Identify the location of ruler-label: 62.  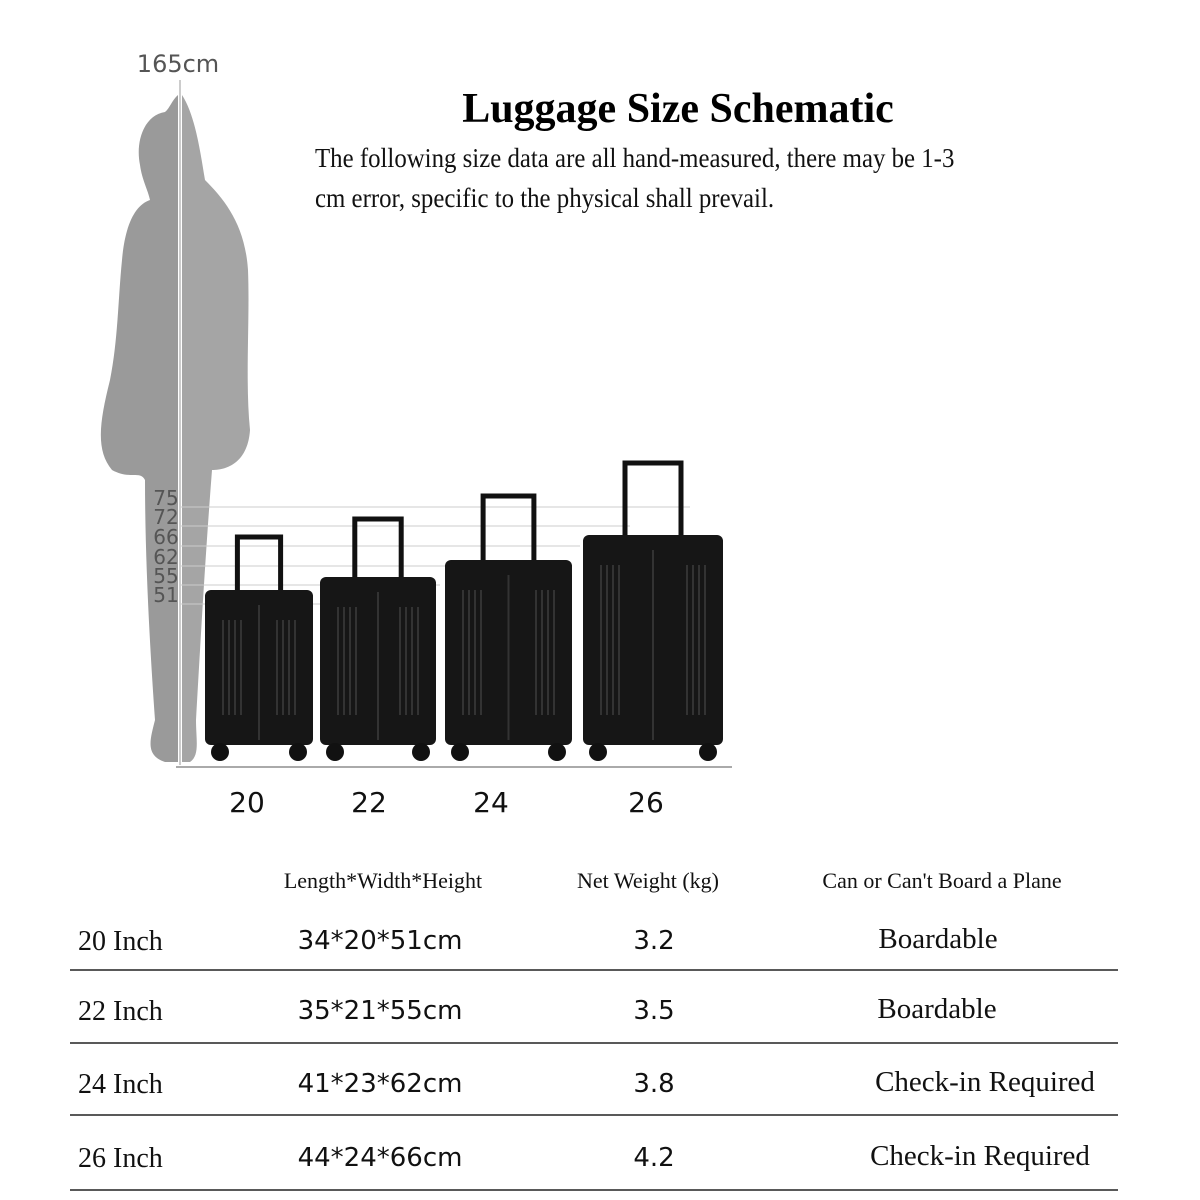
(165, 557).